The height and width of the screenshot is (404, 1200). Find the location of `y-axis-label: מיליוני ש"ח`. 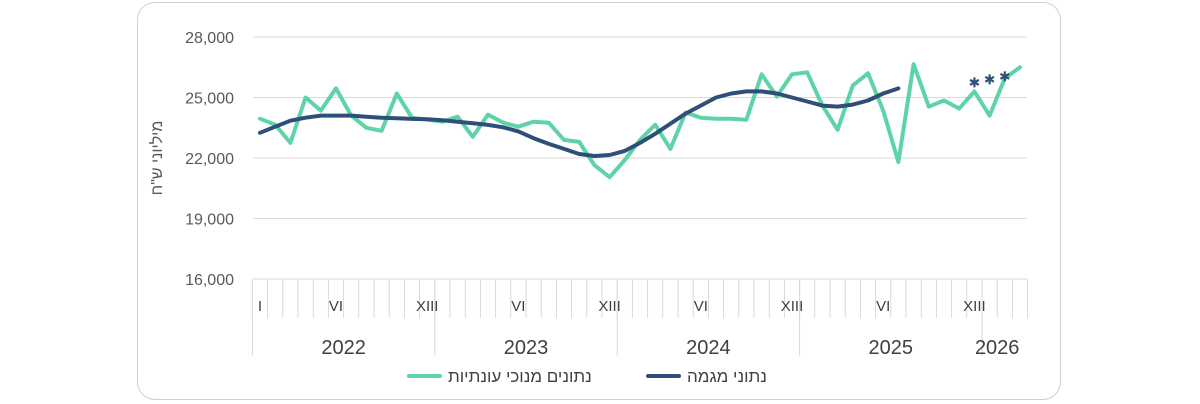

y-axis-label: מיליוני ש"ח is located at coordinates (157, 158).